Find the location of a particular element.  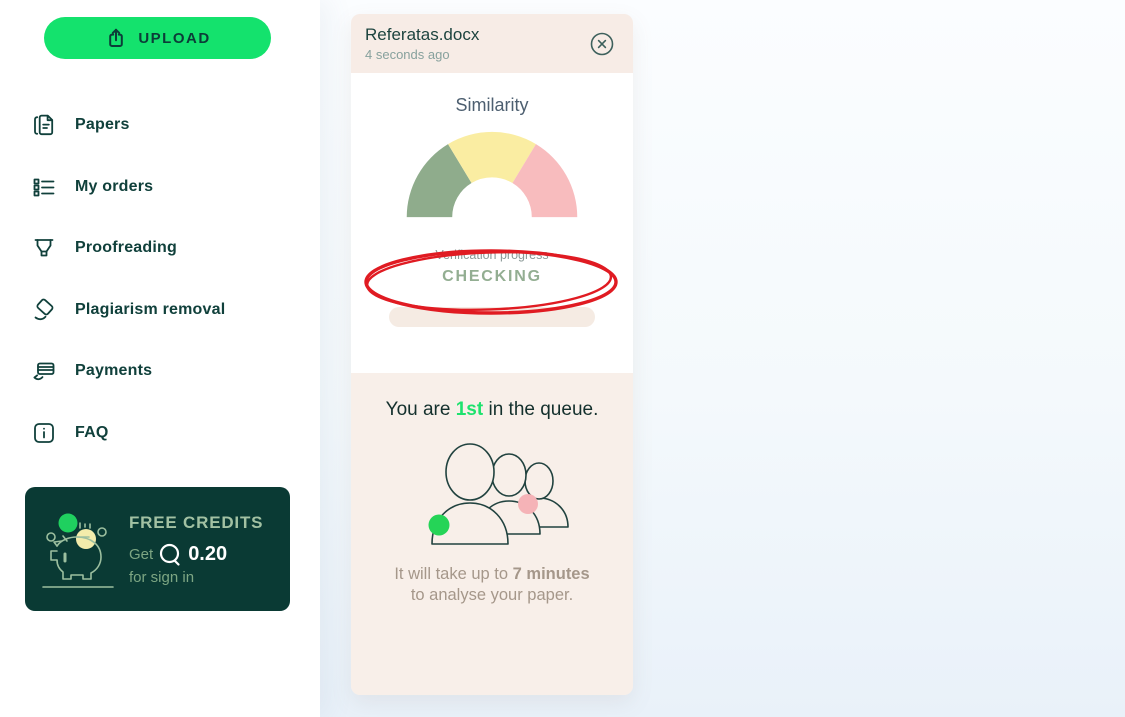

free-credits-subtitle: for sign in is located at coordinates (162, 577).